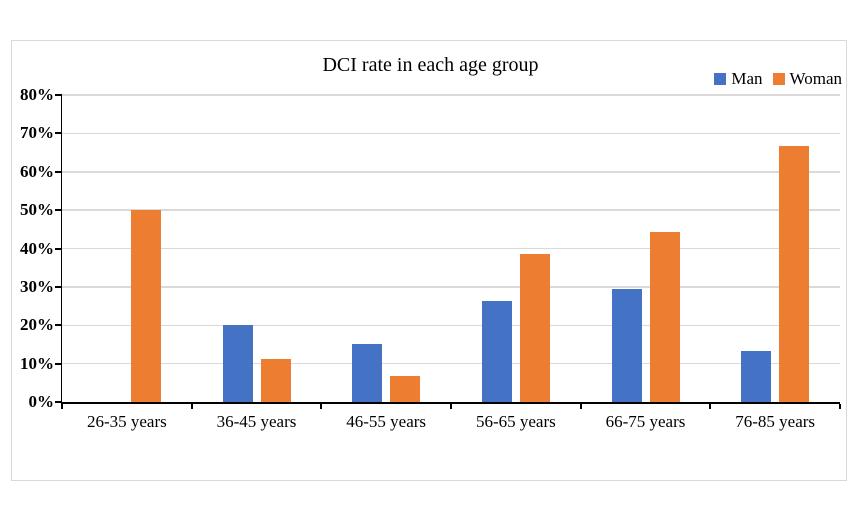  Describe the element at coordinates (815, 78) in the screenshot. I see `legend-woman-label: Woman` at that location.